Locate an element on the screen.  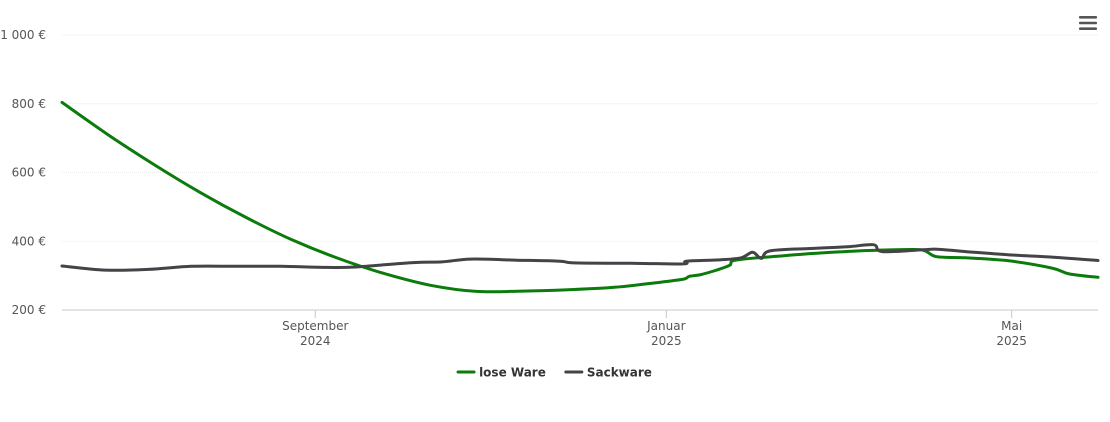
x-tick-label: September is located at coordinates (315, 326).